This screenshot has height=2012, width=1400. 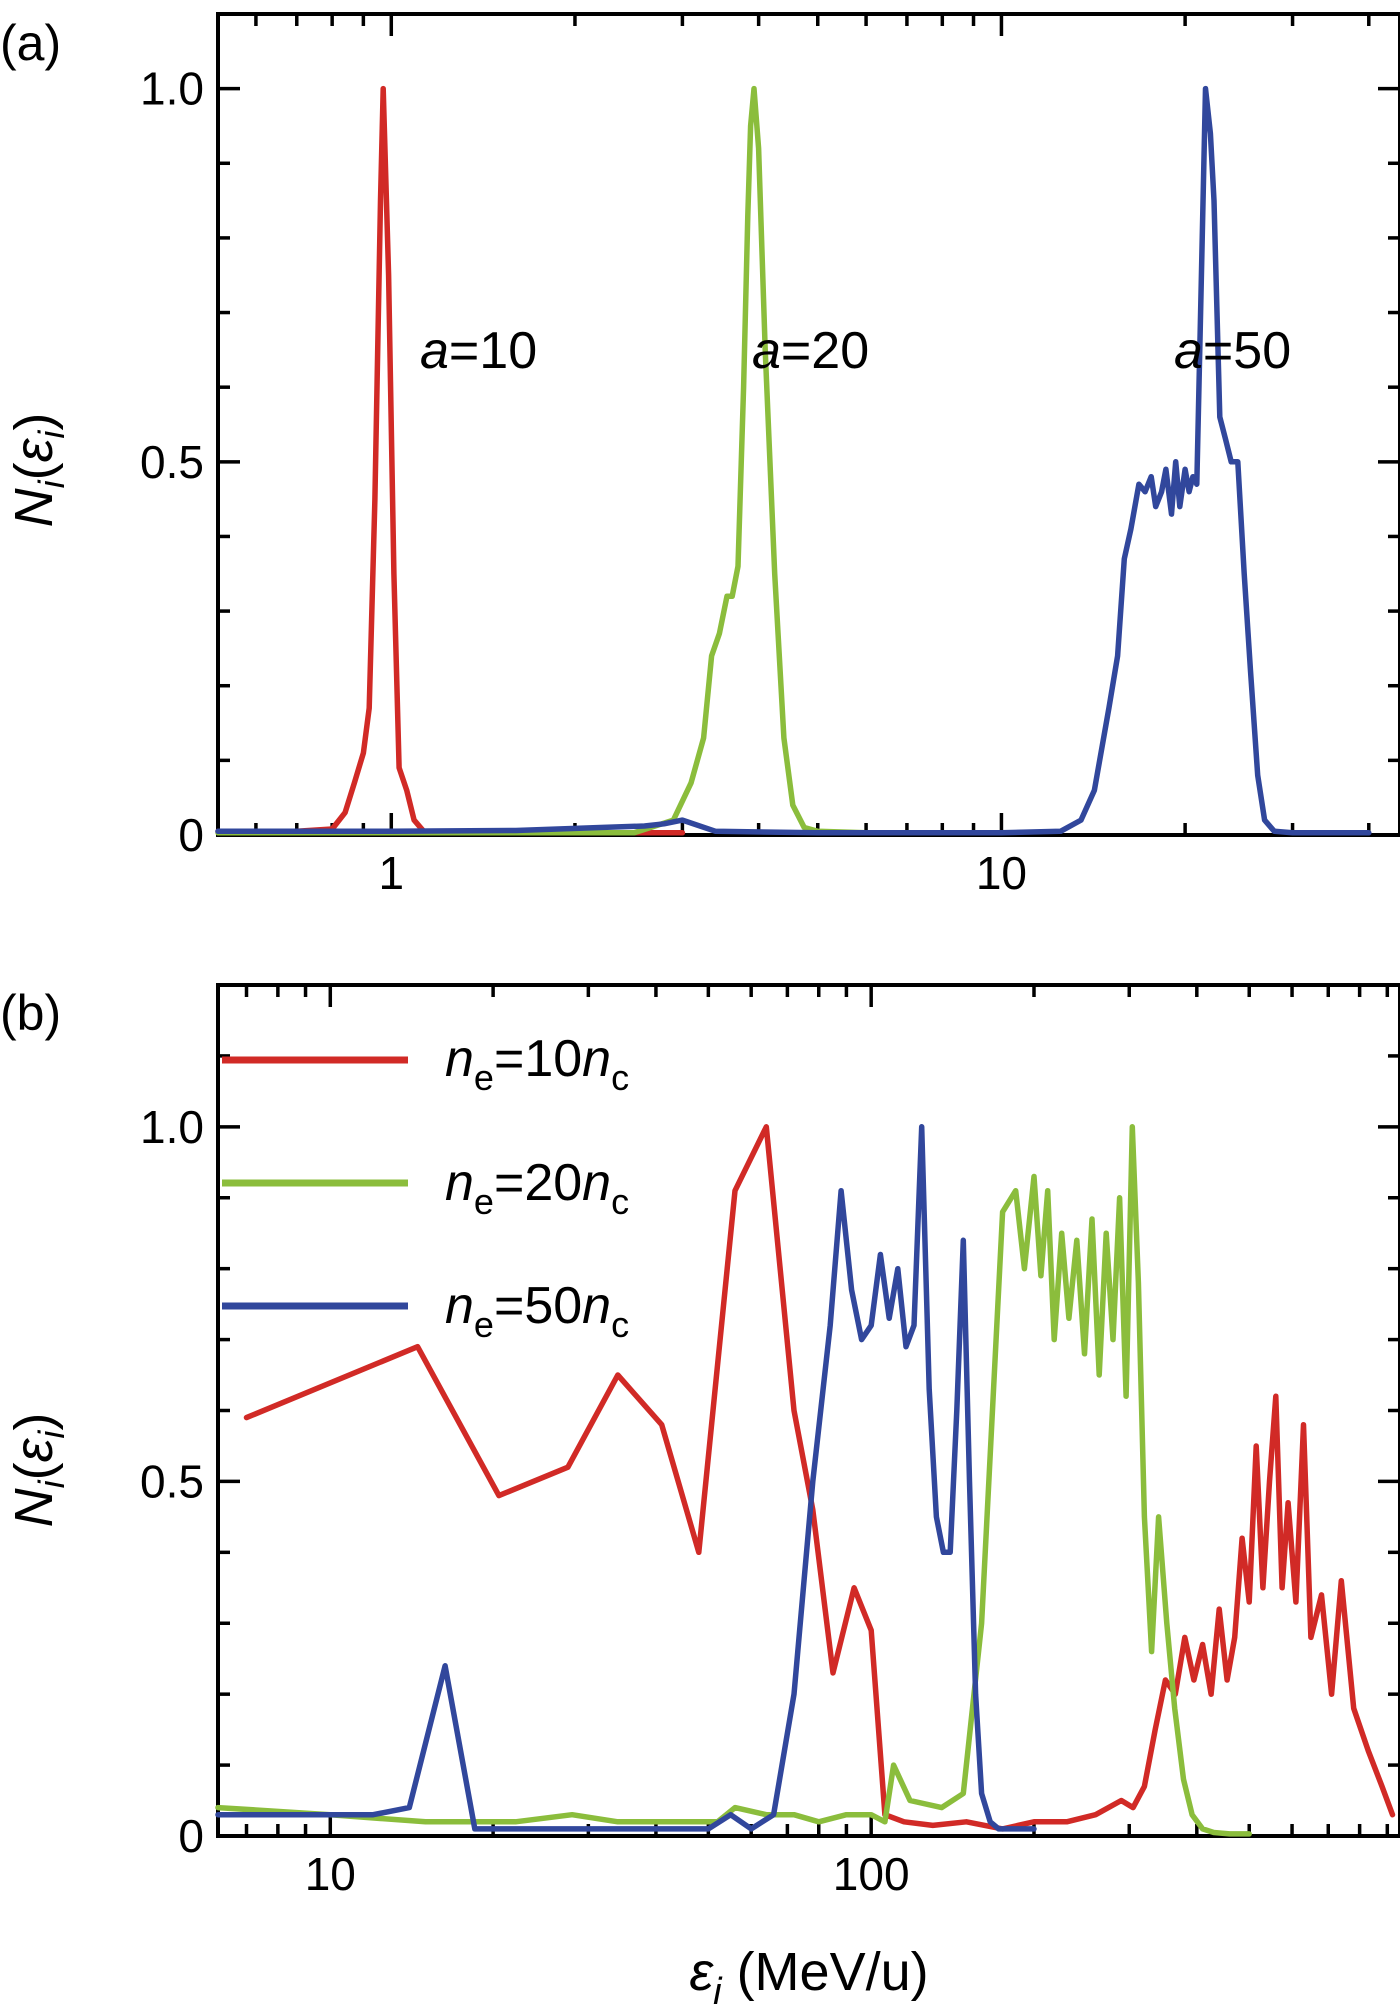 I want to click on panel-b-xtick-label: 10, so click(x=330, y=1874).